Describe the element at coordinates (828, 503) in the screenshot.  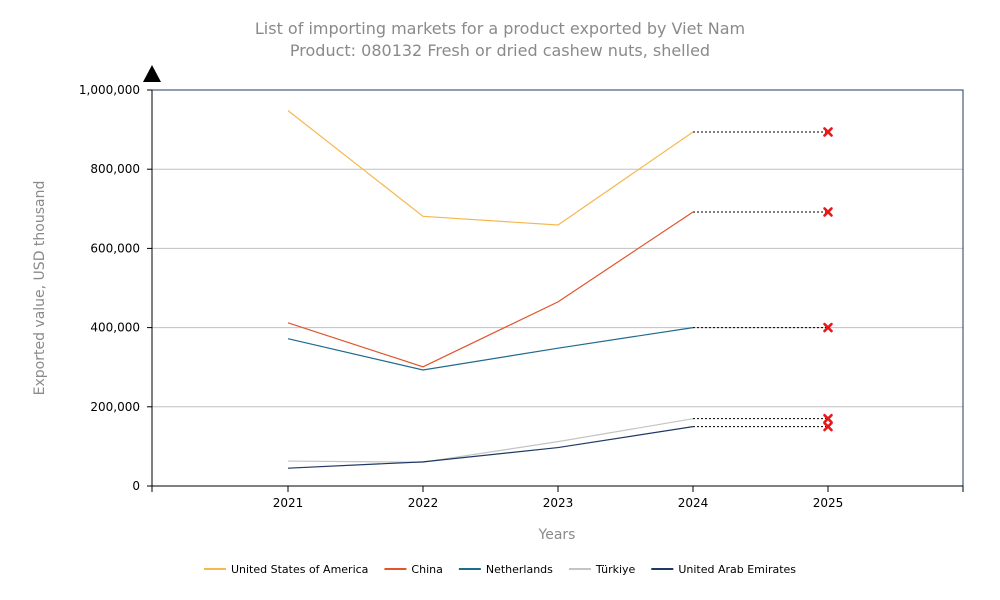
I see `x-tick-label: 2025` at that location.